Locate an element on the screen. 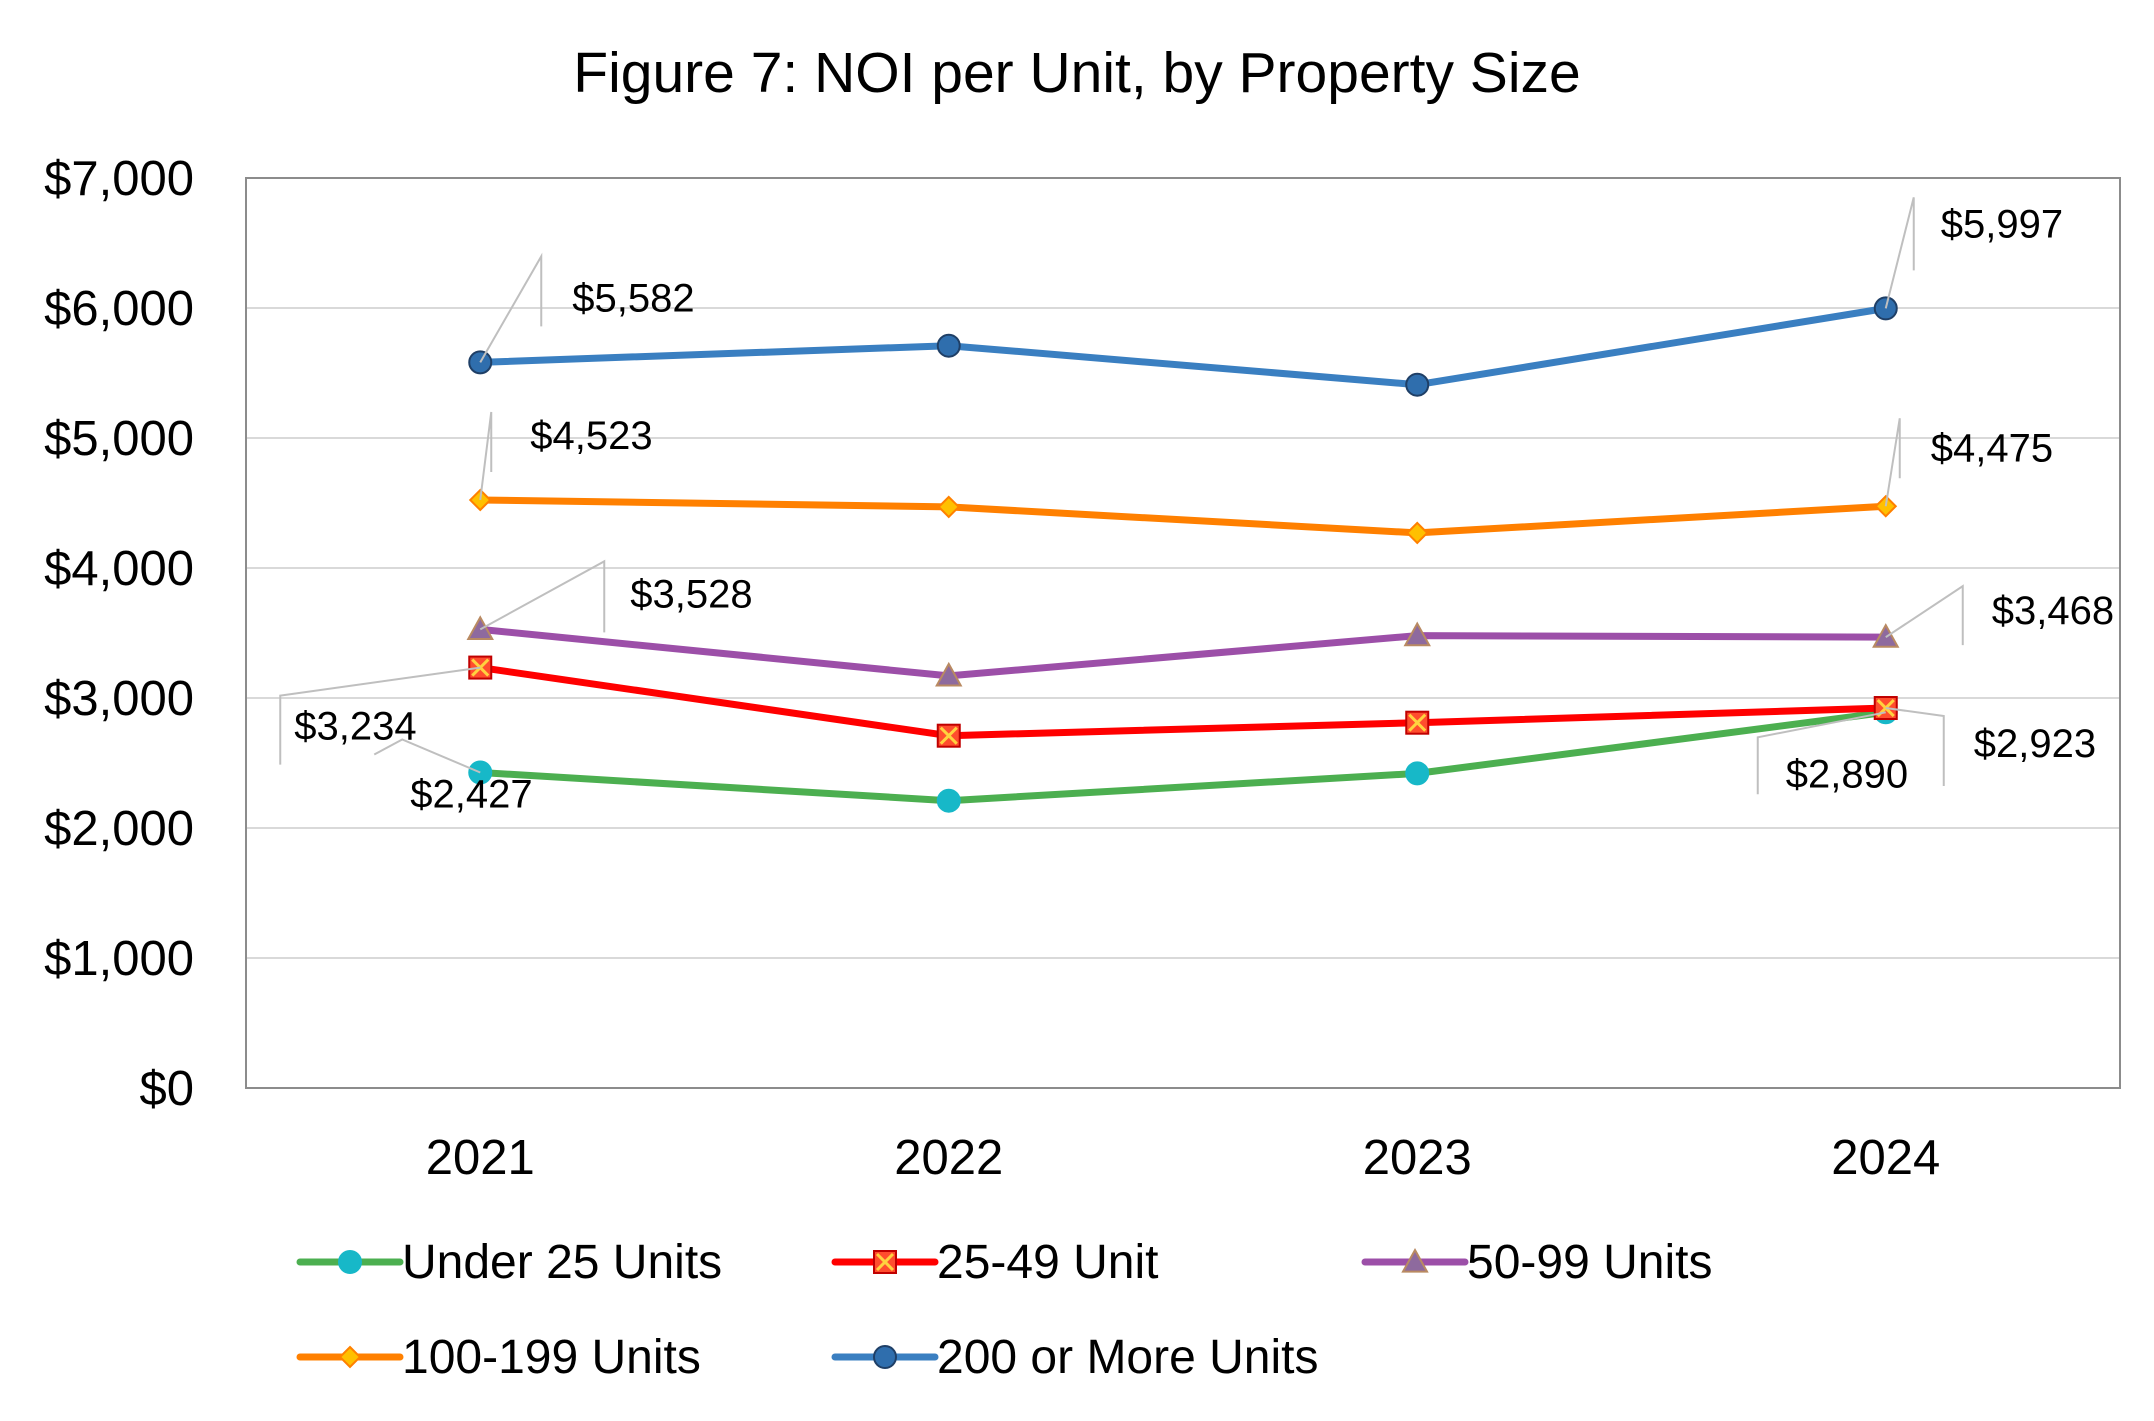  y-tick-label: $6,000 is located at coordinates (119, 309).